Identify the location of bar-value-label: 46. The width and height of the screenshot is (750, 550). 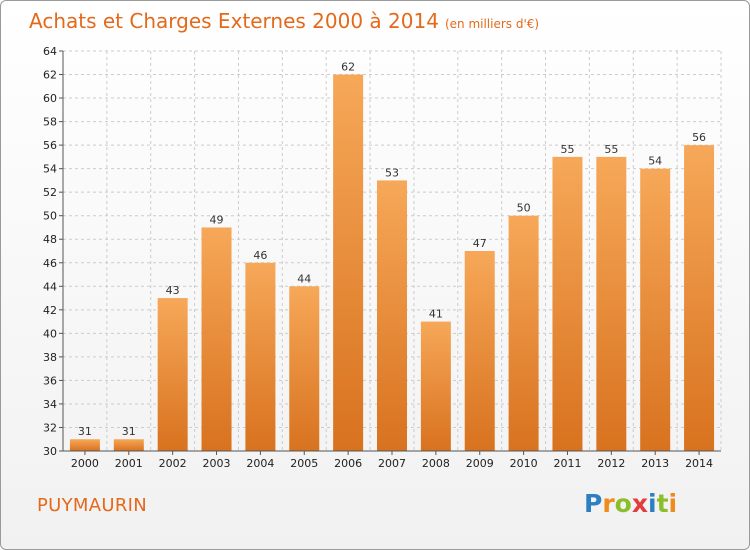
(260, 255).